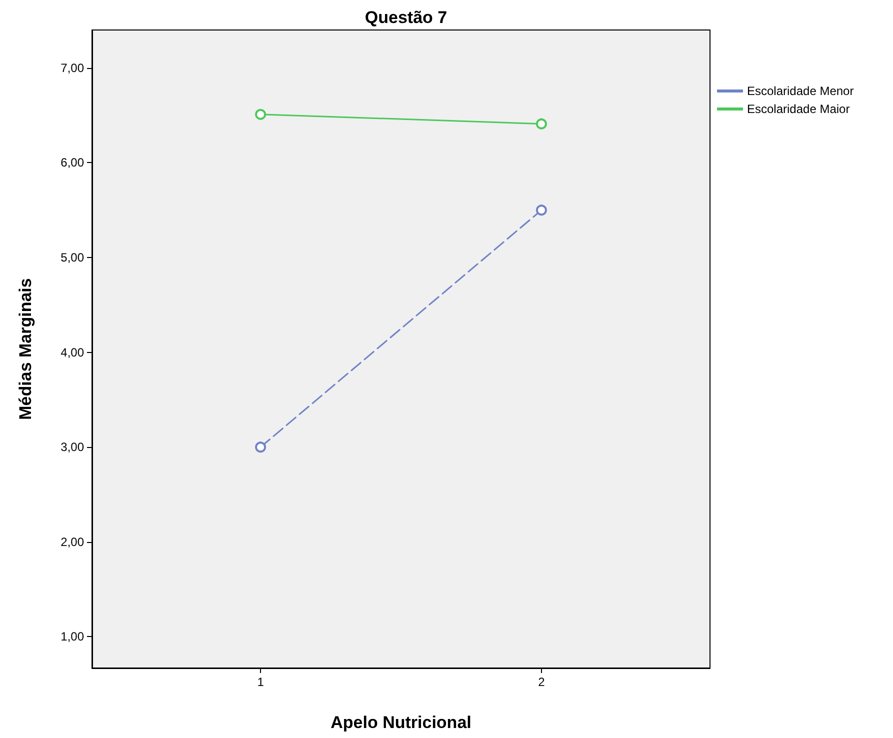  What do you see at coordinates (25, 349) in the screenshot?
I see `y-axis-title: Médias Marginais` at bounding box center [25, 349].